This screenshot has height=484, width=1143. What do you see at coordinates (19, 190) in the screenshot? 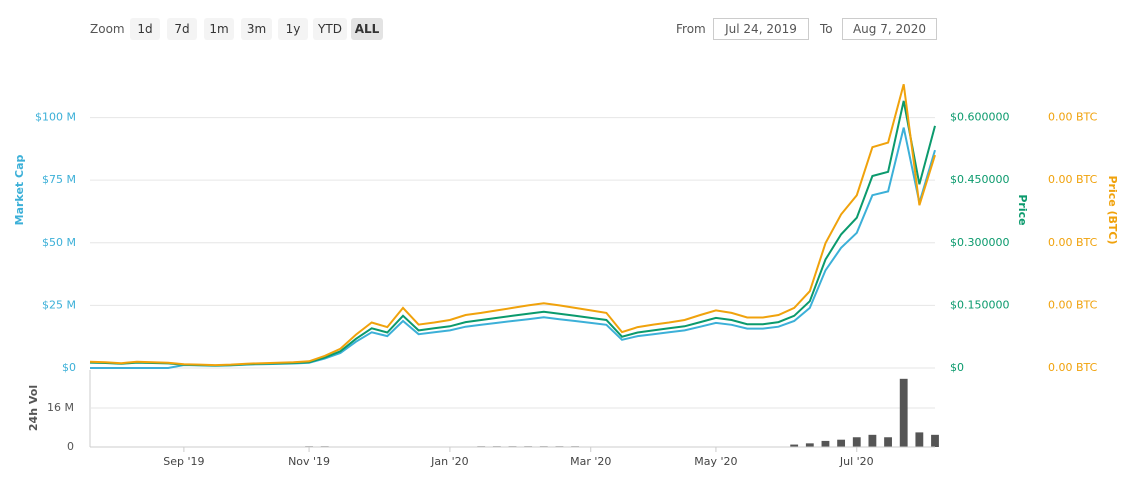
I see `y-axis-title: Market Cap` at bounding box center [19, 190].